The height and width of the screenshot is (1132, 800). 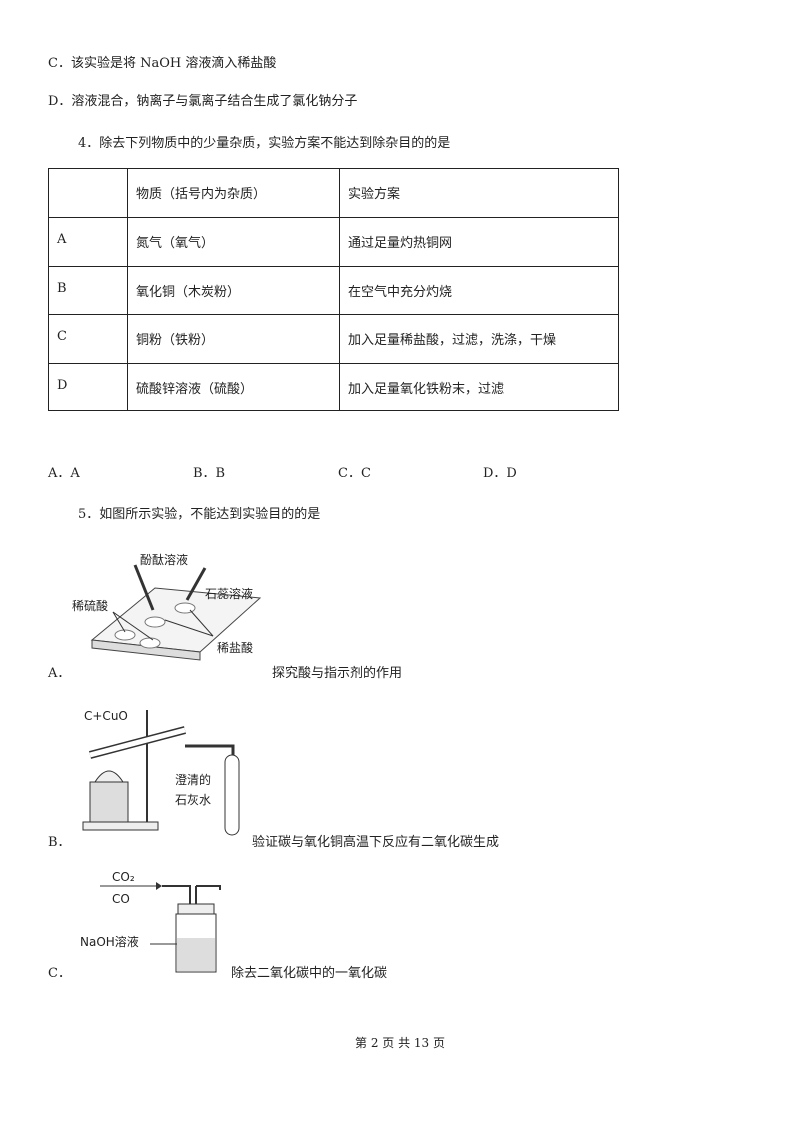 I want to click on cell: B, so click(x=88, y=290).